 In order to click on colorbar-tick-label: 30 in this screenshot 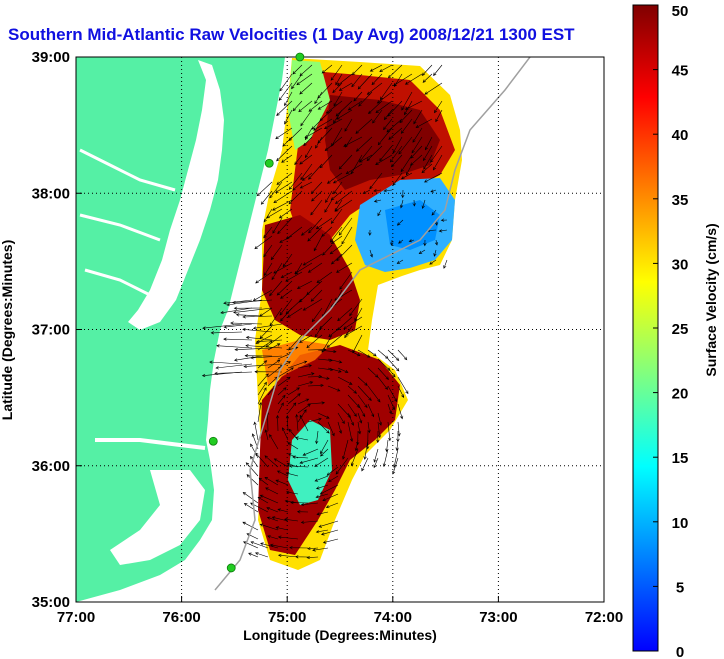, I will do `click(680, 264)`.